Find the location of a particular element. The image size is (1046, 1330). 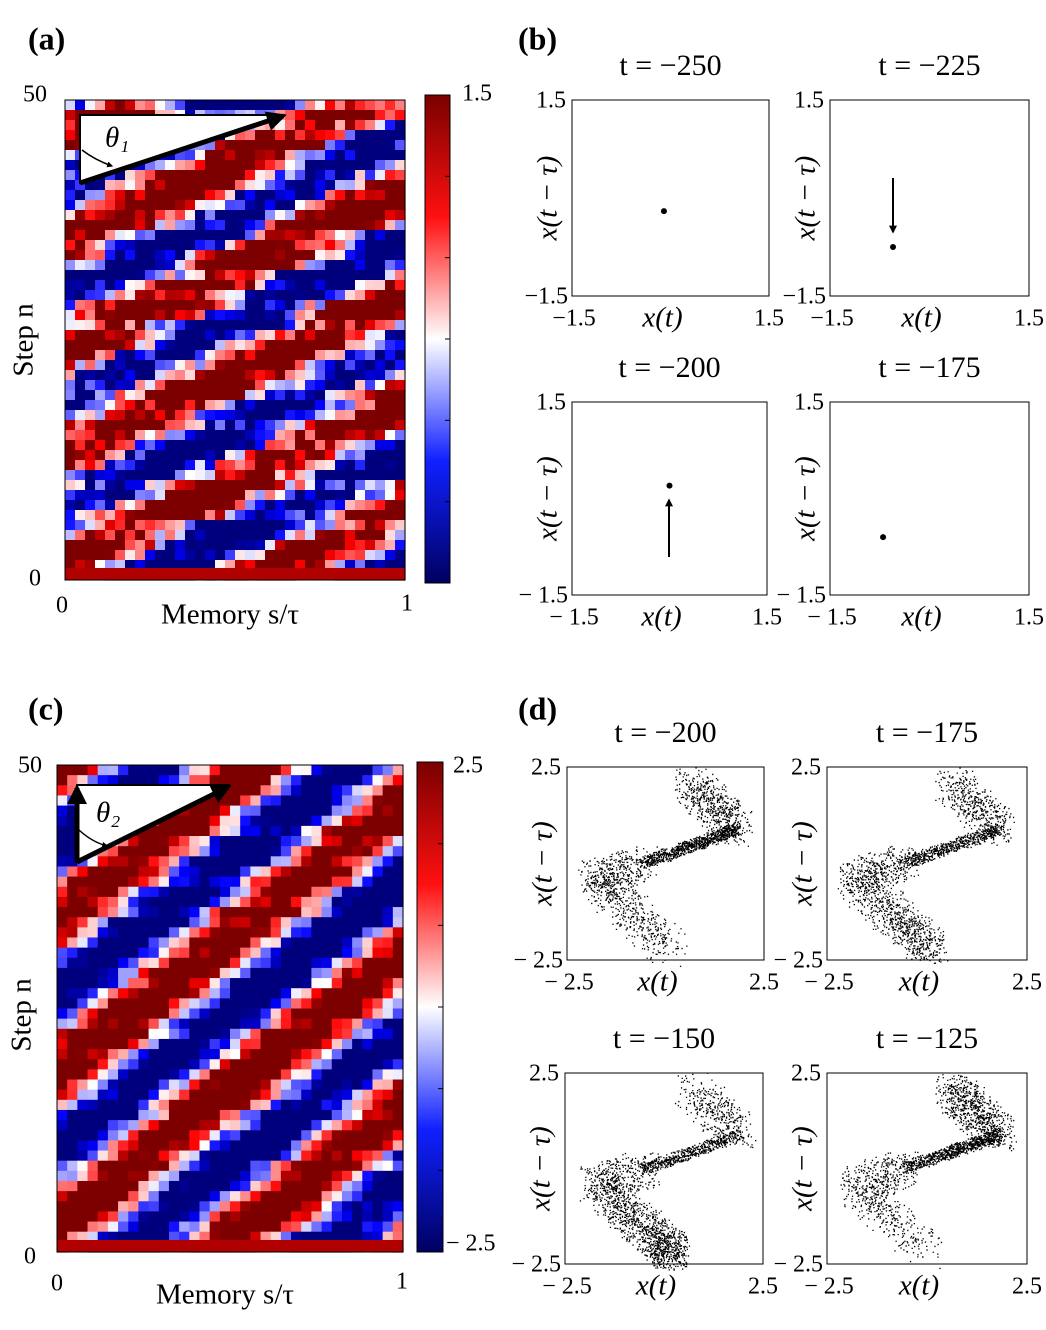

text: x(t − τ) is located at coordinates (806, 499).